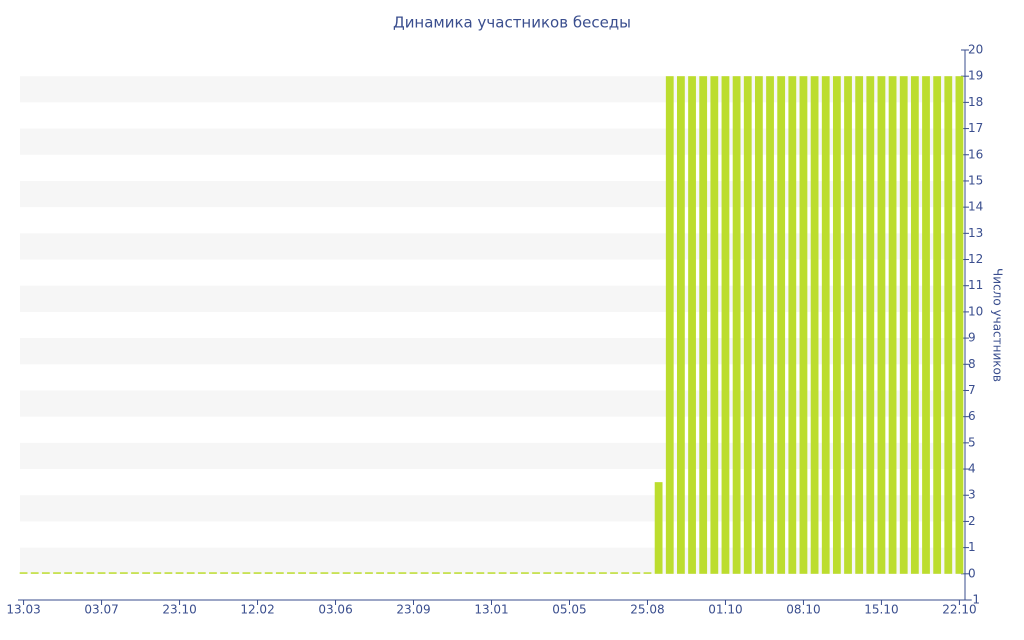 This screenshot has height=640, width=1024. Describe the element at coordinates (975, 233) in the screenshot. I see `y-tick-label: 13` at that location.